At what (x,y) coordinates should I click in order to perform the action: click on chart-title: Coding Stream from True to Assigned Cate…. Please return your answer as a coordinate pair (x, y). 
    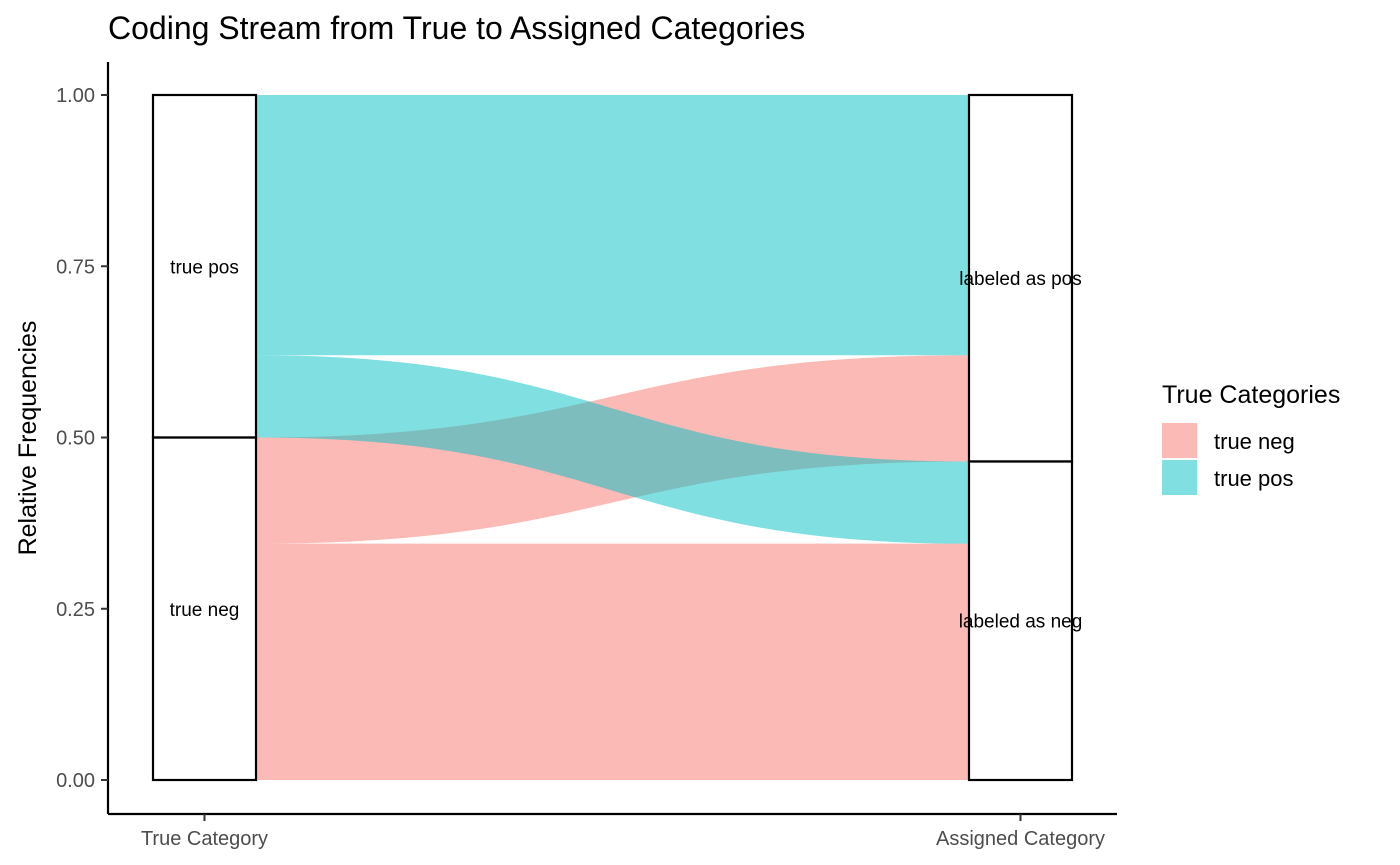
    Looking at the image, I should click on (456, 28).